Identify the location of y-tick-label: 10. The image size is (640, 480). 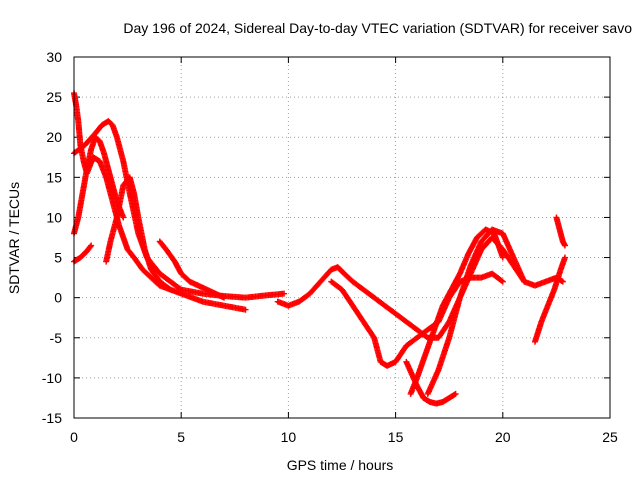
(54, 217).